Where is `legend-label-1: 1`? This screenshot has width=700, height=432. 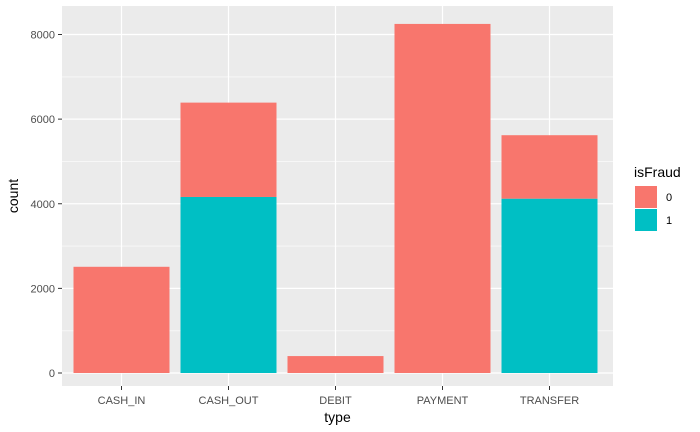
legend-label-1: 1 is located at coordinates (669, 221).